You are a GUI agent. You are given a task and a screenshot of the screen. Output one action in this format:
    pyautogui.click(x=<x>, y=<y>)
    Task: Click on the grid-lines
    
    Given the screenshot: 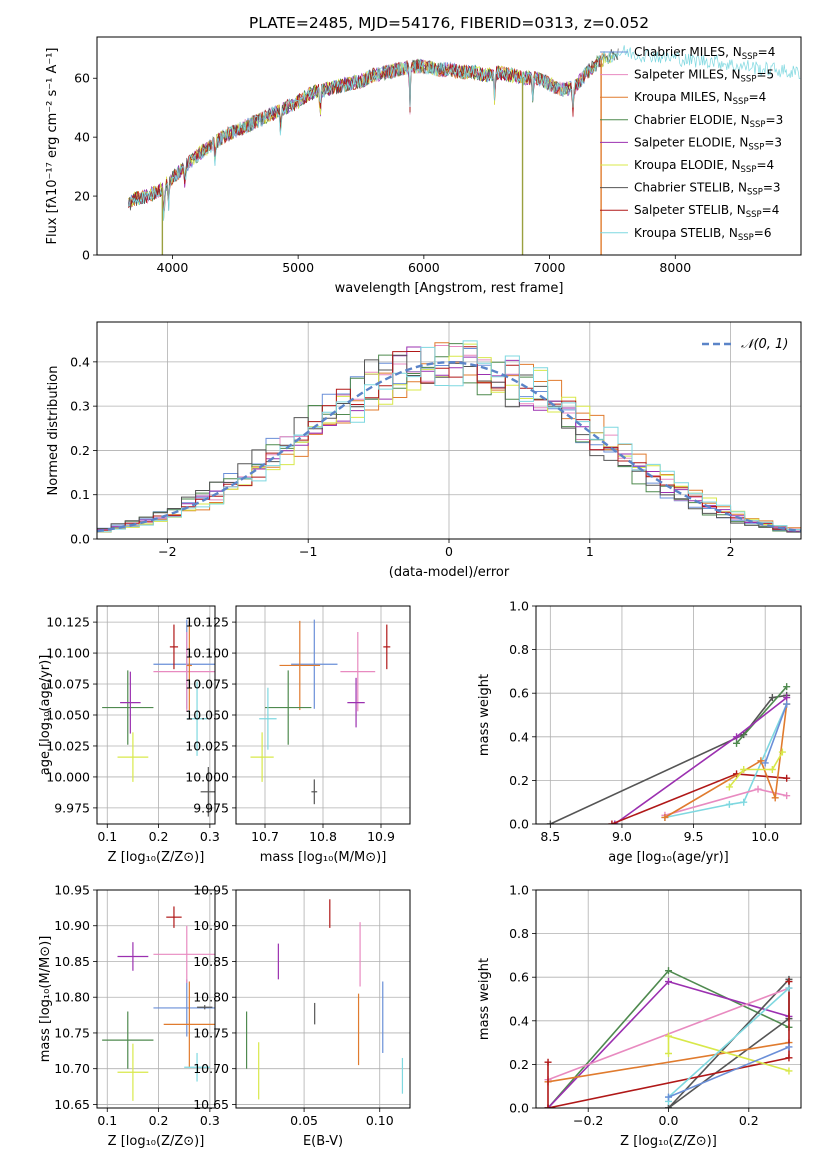 What is the action you would take?
    pyautogui.click(x=156, y=998)
    